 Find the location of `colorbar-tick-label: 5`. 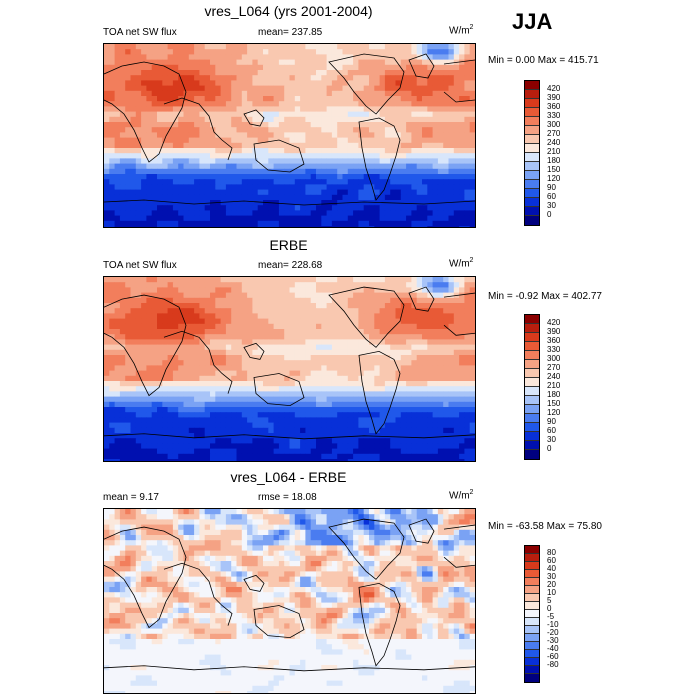

colorbar-tick-label: 5 is located at coordinates (549, 600).